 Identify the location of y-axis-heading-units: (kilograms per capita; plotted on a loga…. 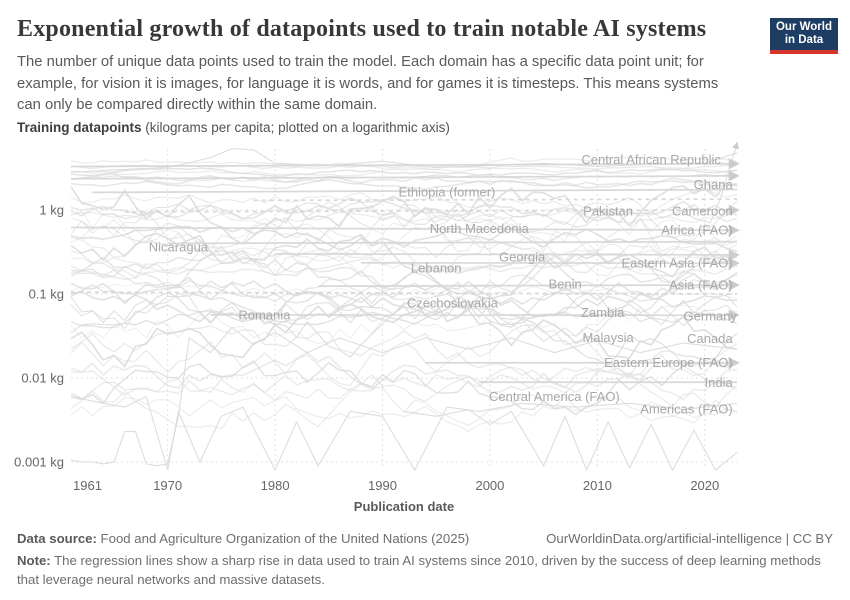
(295, 127).